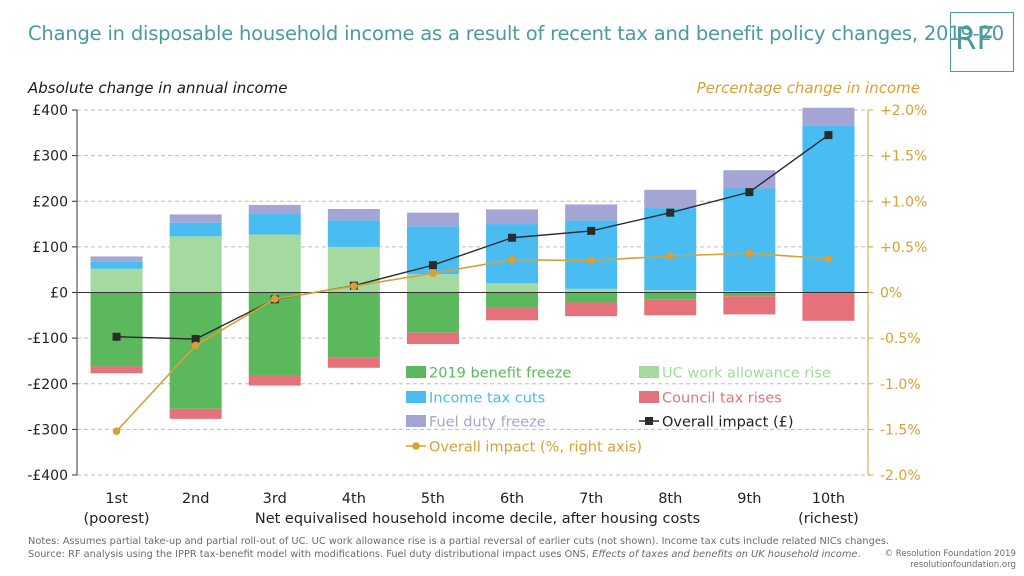 Image resolution: width=1024 pixels, height=576 pixels. What do you see at coordinates (808, 88) in the screenshot?
I see `y-axis-title-right: Percentage change in income` at bounding box center [808, 88].